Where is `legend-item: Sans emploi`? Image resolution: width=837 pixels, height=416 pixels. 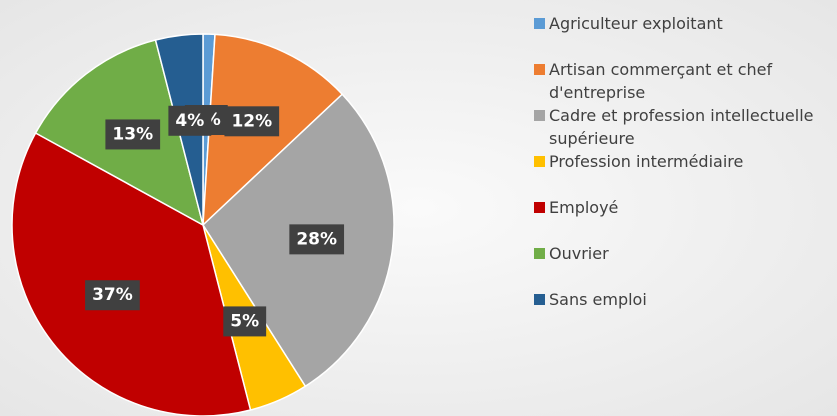
legend-item: Sans emploi is located at coordinates (680, 311).